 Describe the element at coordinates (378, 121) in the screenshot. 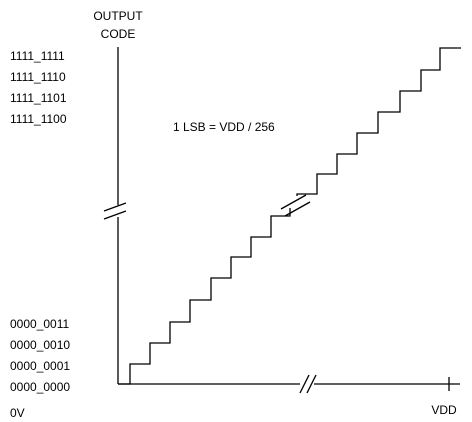

I see `staircase-upper` at that location.